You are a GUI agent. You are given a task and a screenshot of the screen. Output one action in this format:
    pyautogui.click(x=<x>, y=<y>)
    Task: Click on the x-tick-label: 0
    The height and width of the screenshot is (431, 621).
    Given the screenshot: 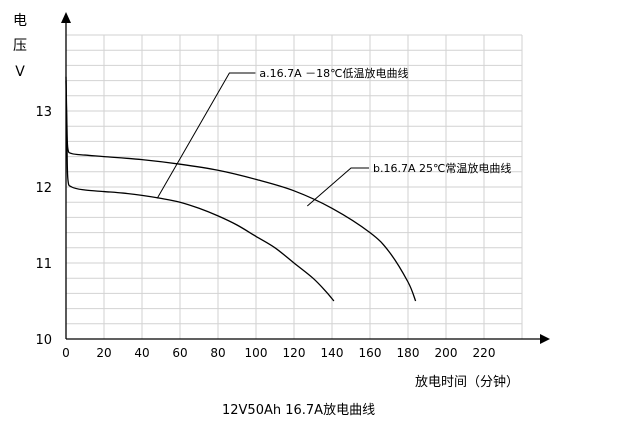 What is the action you would take?
    pyautogui.click(x=66, y=353)
    